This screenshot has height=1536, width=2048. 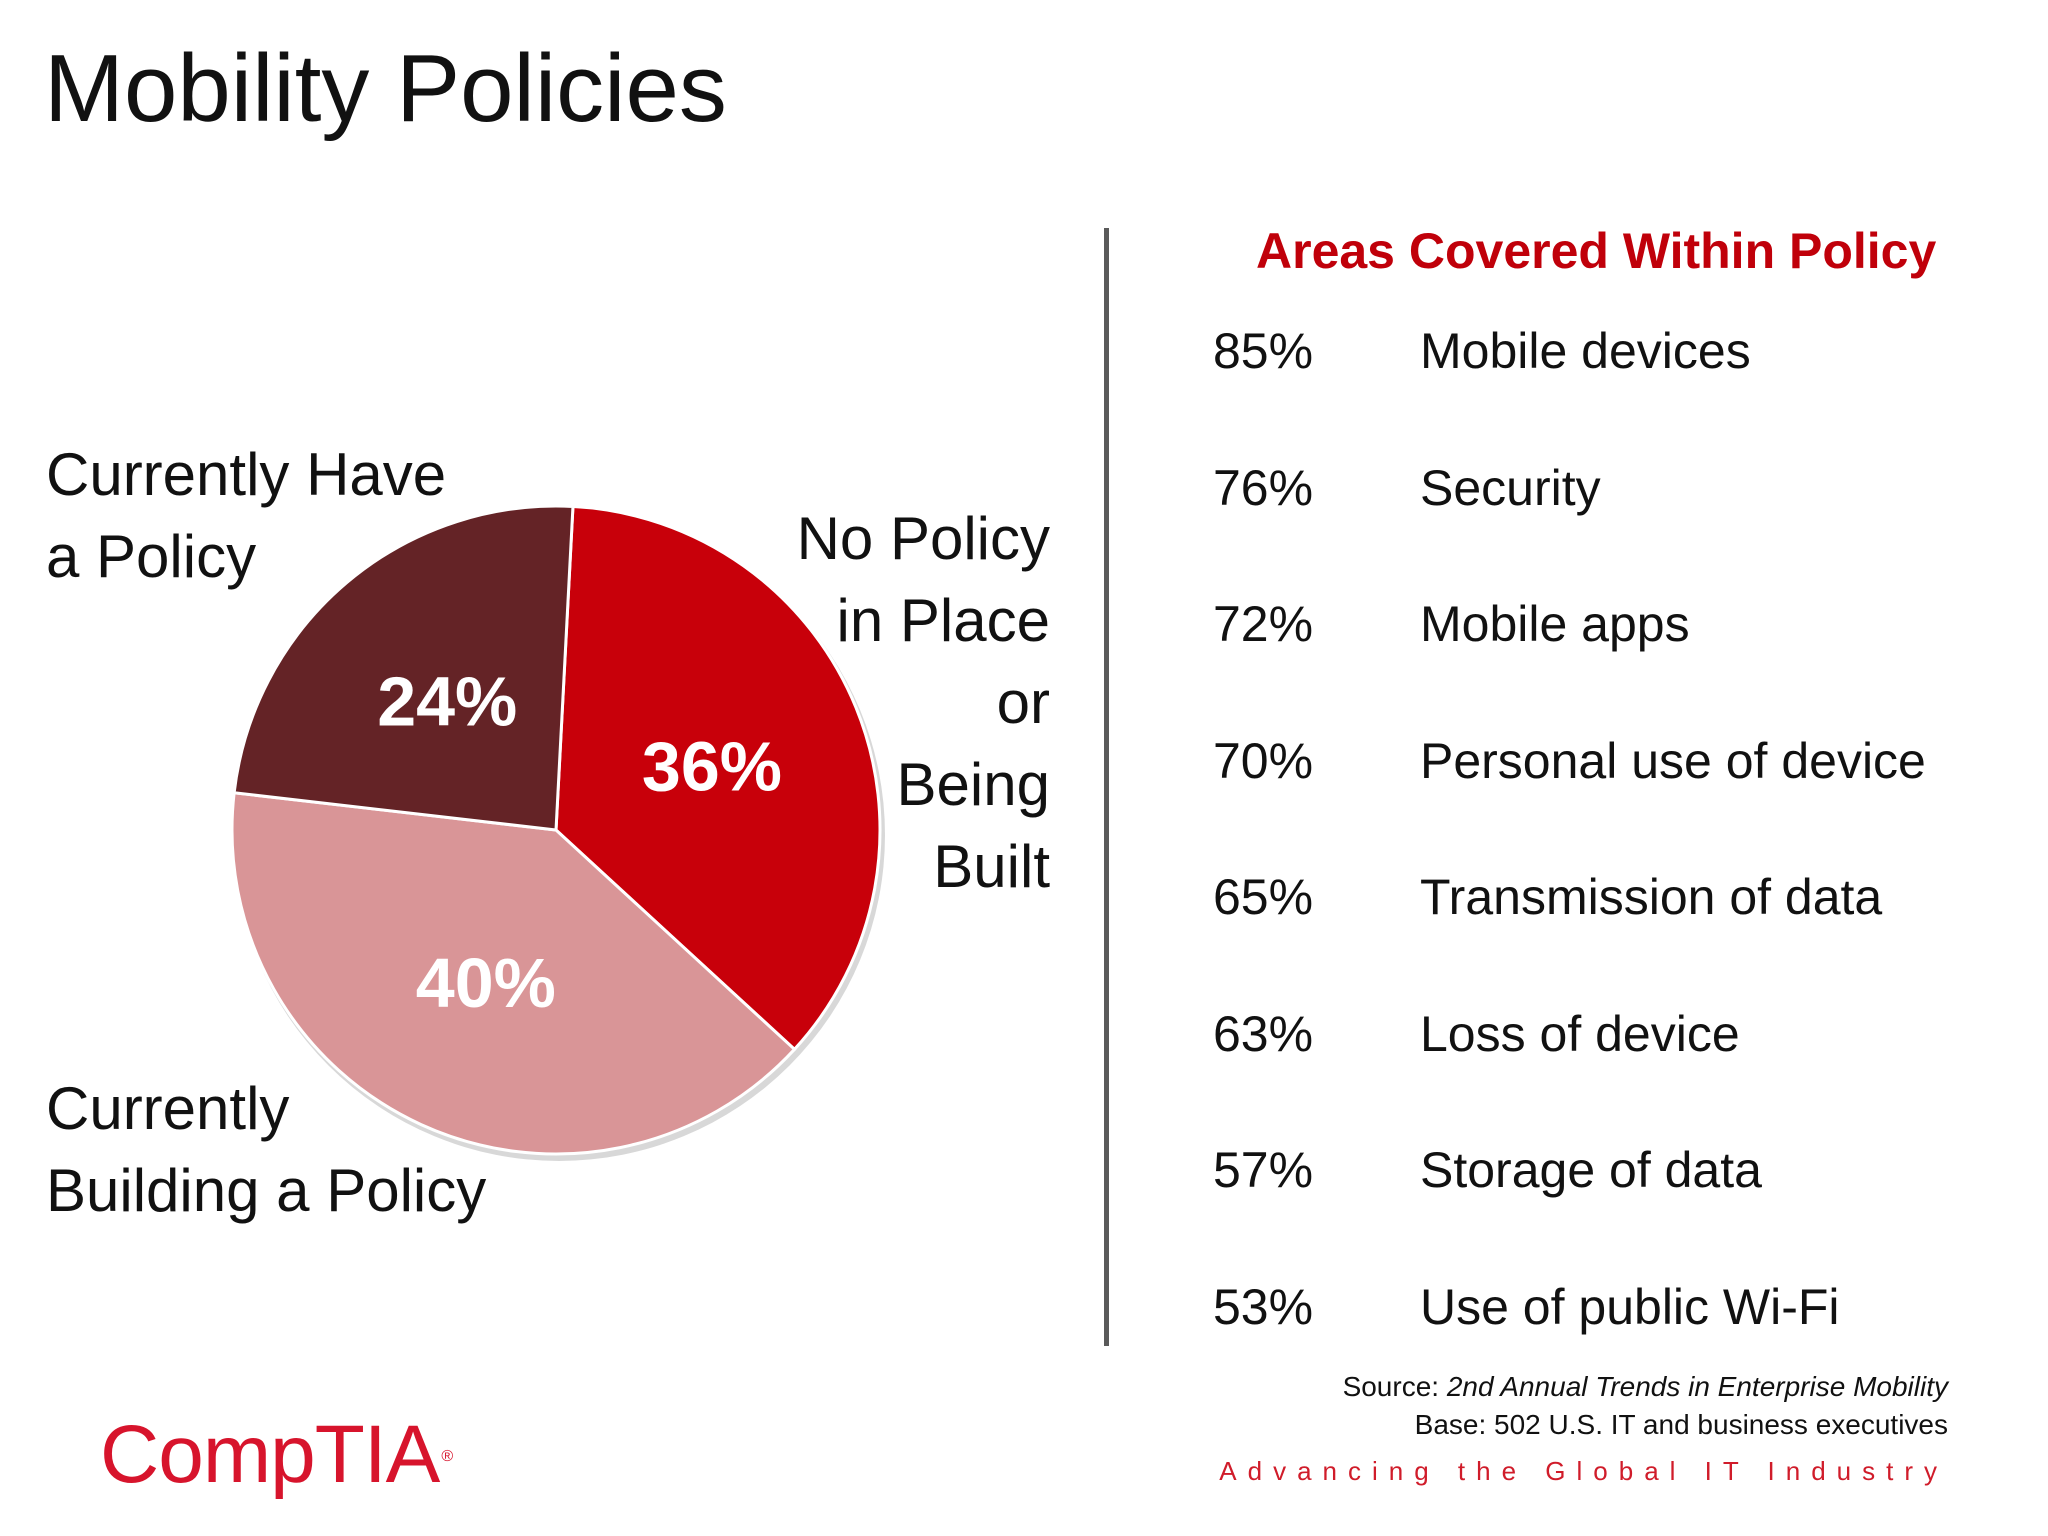 I want to click on row-percent: 63%, so click(x=1263, y=1034).